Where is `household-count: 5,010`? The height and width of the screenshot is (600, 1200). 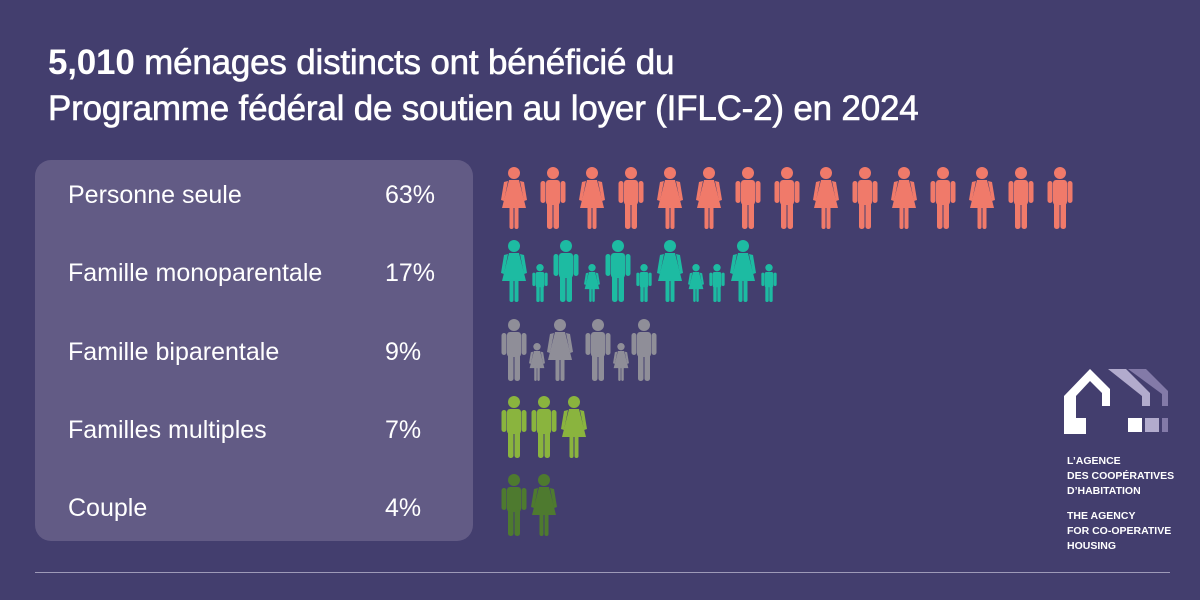 household-count: 5,010 is located at coordinates (91, 62).